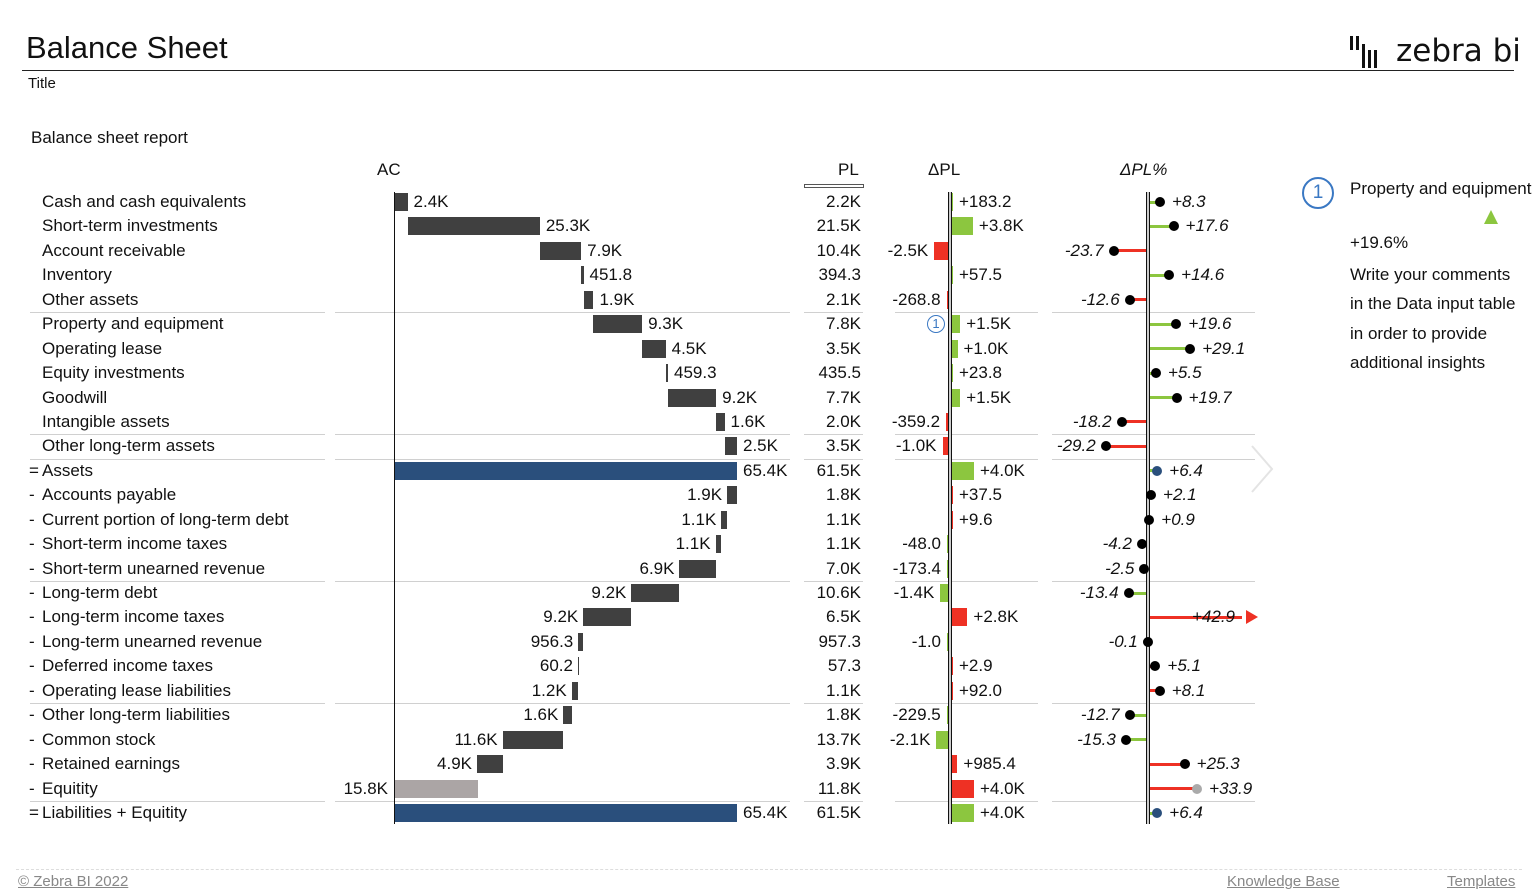 The width and height of the screenshot is (1536, 896). What do you see at coordinates (1203, 275) in the screenshot?
I see `dplp-value-label: +14.6` at bounding box center [1203, 275].